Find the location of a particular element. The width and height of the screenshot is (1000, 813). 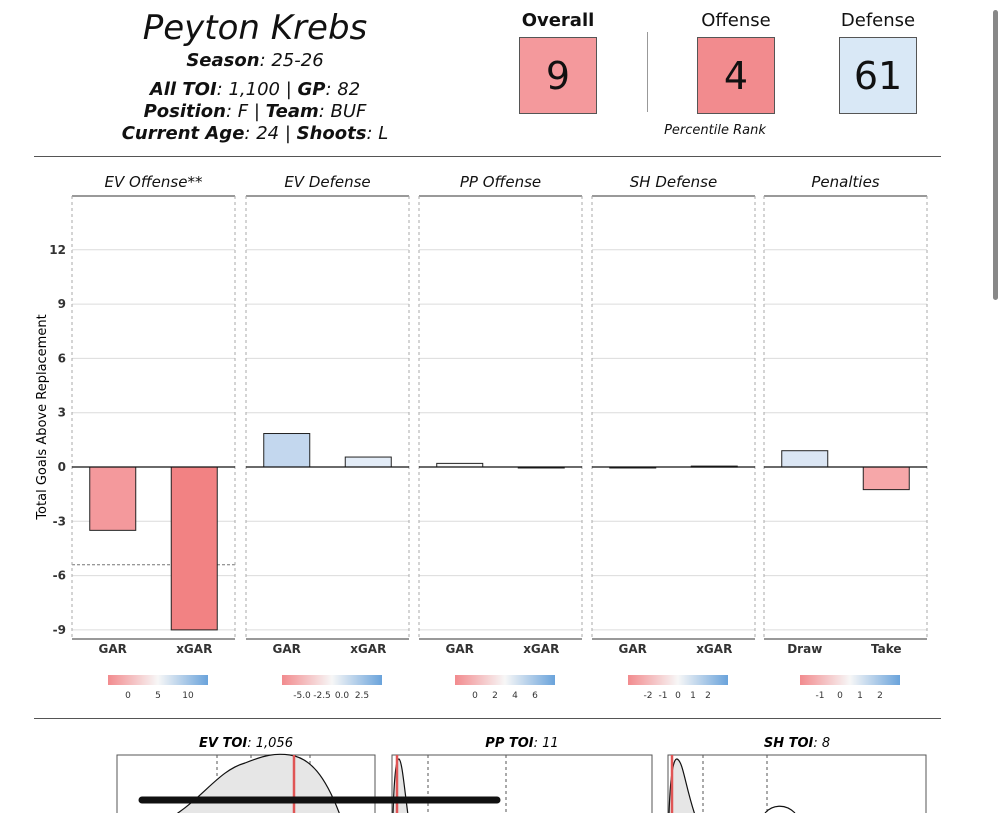

chart-divider is located at coordinates (487, 718).